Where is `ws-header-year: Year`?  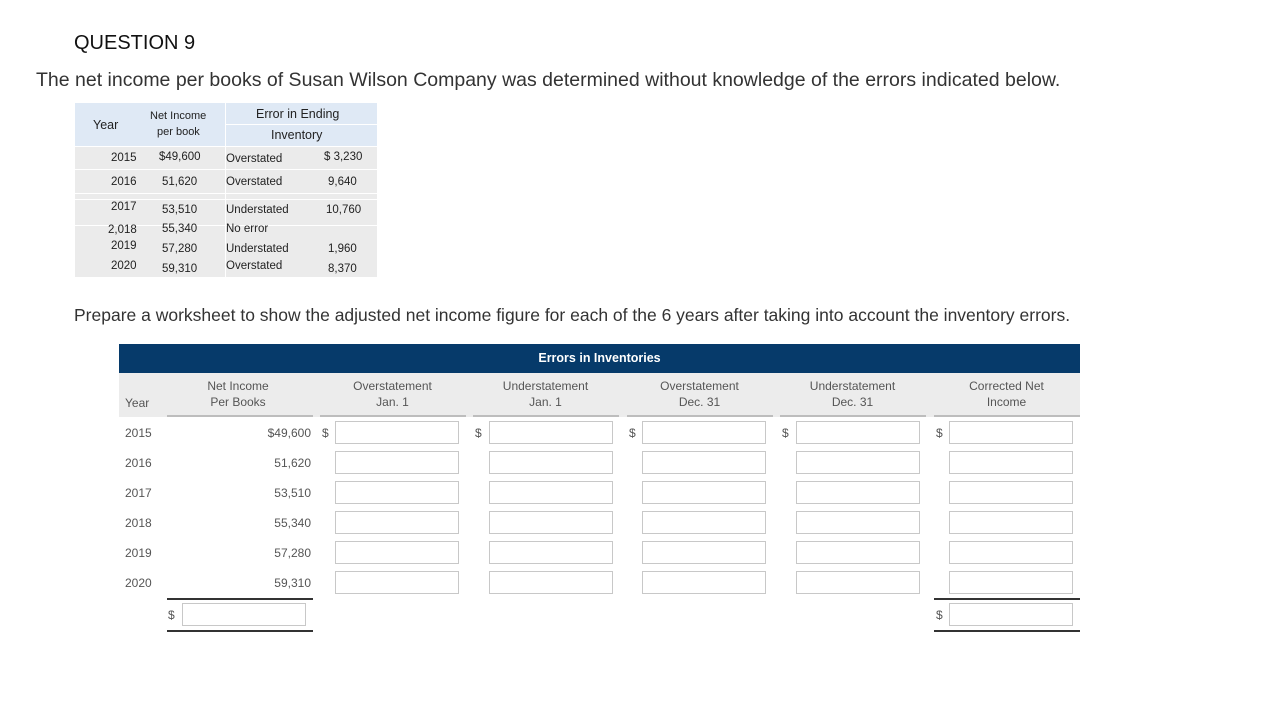
ws-header-year: Year is located at coordinates (137, 403).